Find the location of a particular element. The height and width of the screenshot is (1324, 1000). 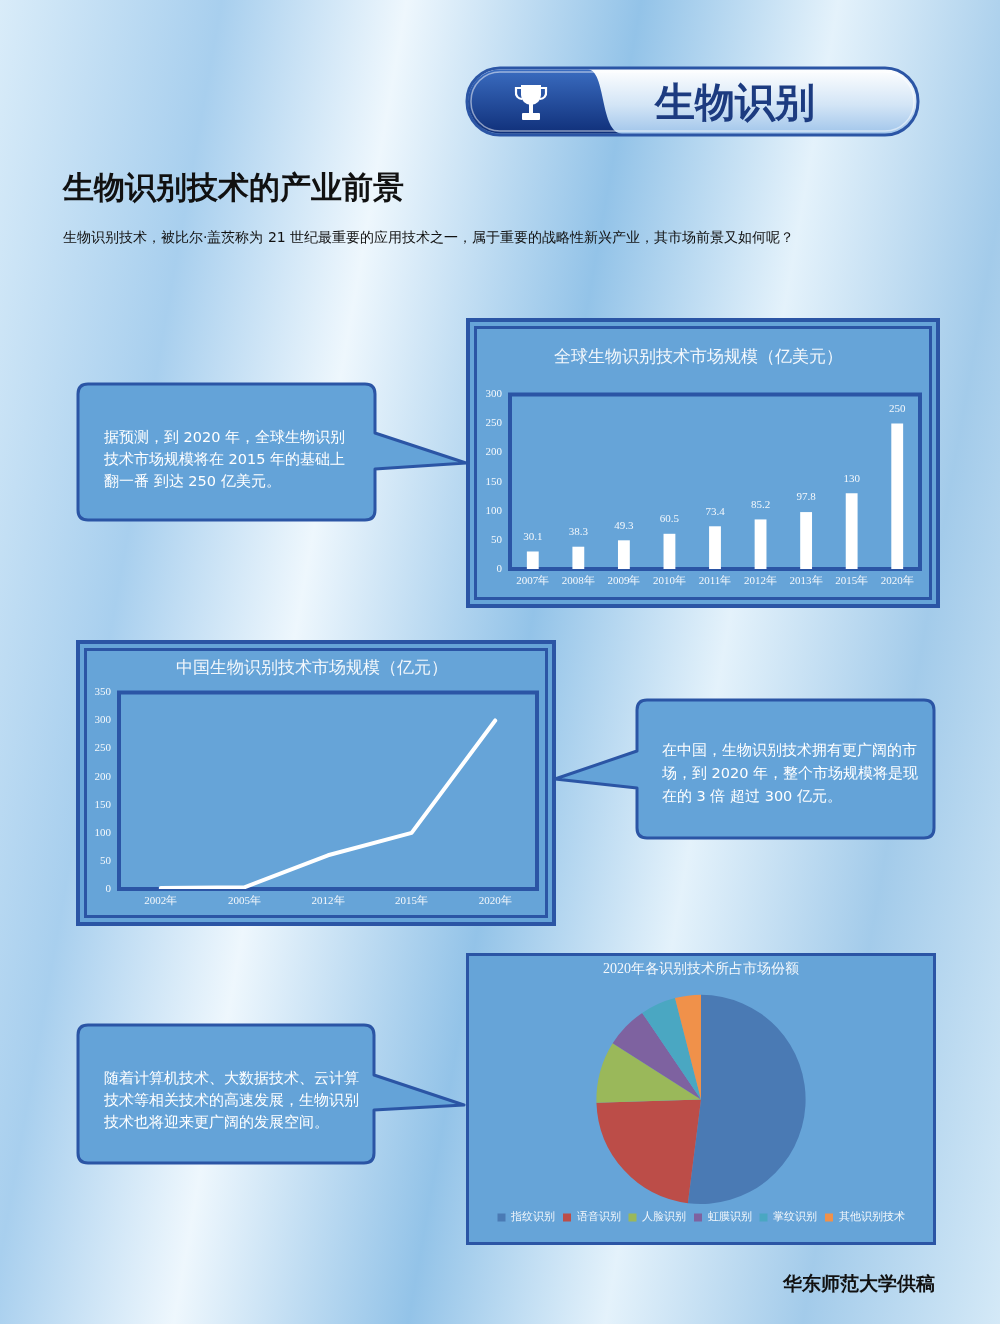

data-label: 250 is located at coordinates (897, 407).